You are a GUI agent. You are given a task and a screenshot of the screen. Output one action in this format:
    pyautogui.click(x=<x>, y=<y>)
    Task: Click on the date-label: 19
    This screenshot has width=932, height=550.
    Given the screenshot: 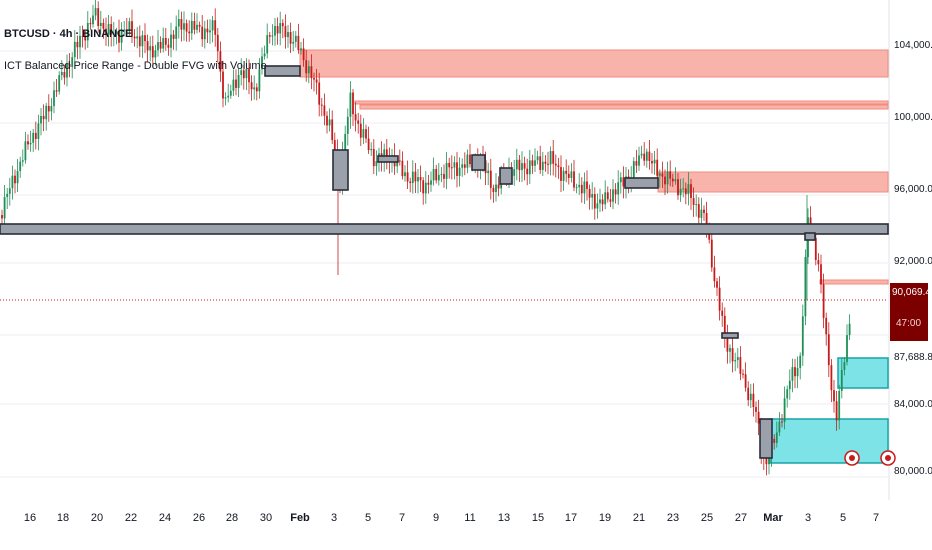 What is the action you would take?
    pyautogui.click(x=605, y=518)
    